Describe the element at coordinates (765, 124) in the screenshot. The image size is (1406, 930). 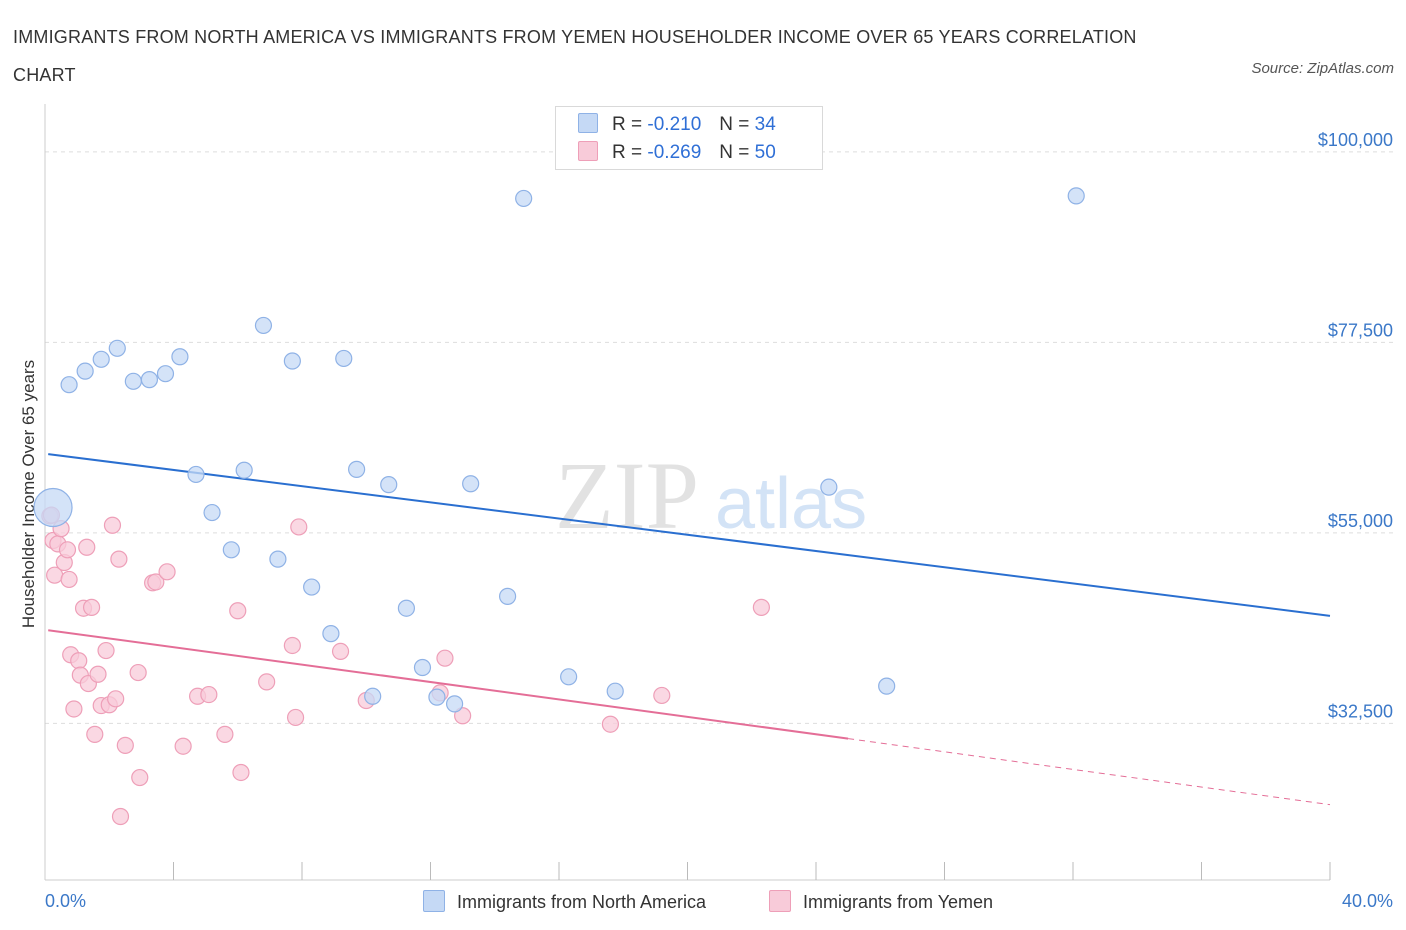
I see `legend-n-value: 34` at that location.